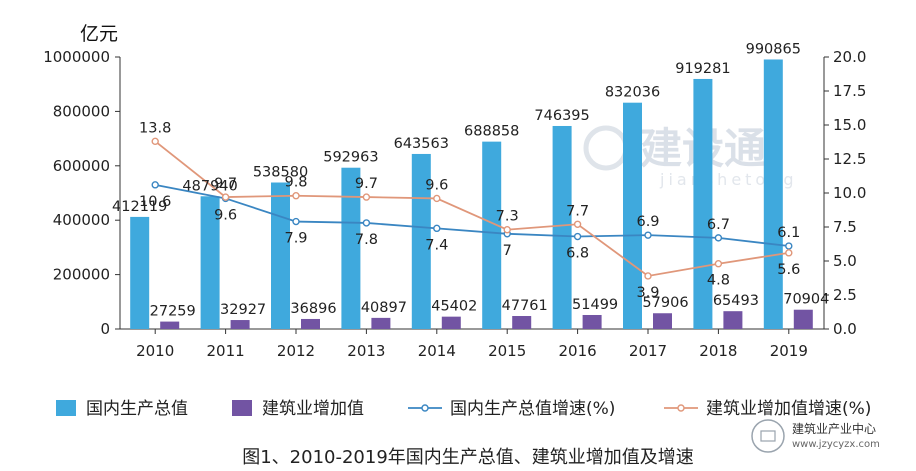 Image resolution: width=916 pixels, height=471 pixels. I want to click on label-gdp-growth: 7.8, so click(366, 240).